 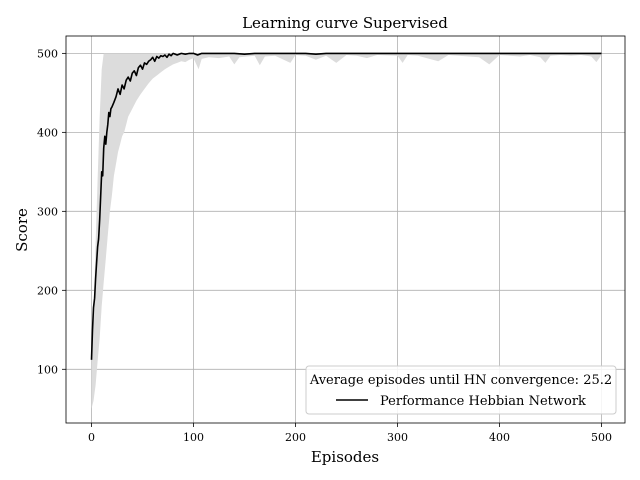 I want to click on x-axis-label: Episodes, so click(x=345, y=457).